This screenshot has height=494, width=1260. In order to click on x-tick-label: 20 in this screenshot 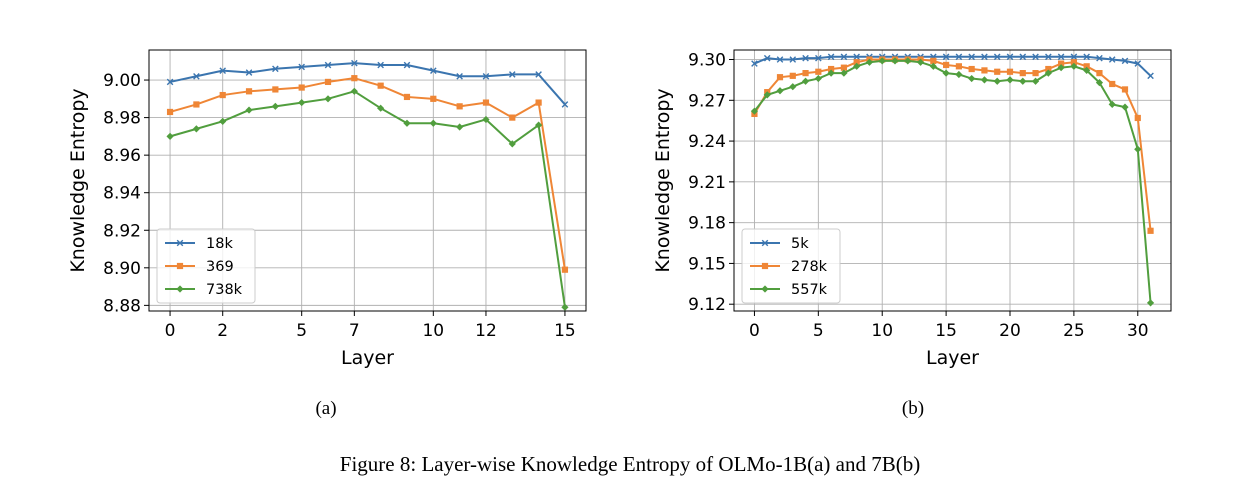, I will do `click(1010, 331)`.